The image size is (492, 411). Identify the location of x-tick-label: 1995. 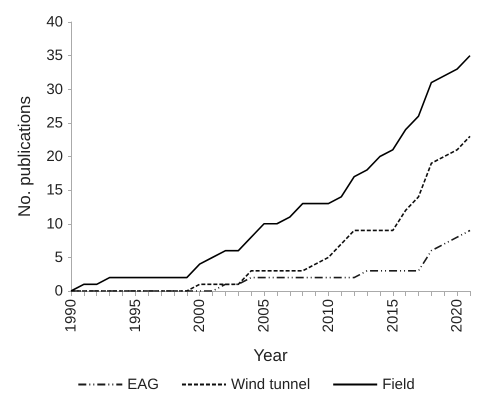
(135, 315).